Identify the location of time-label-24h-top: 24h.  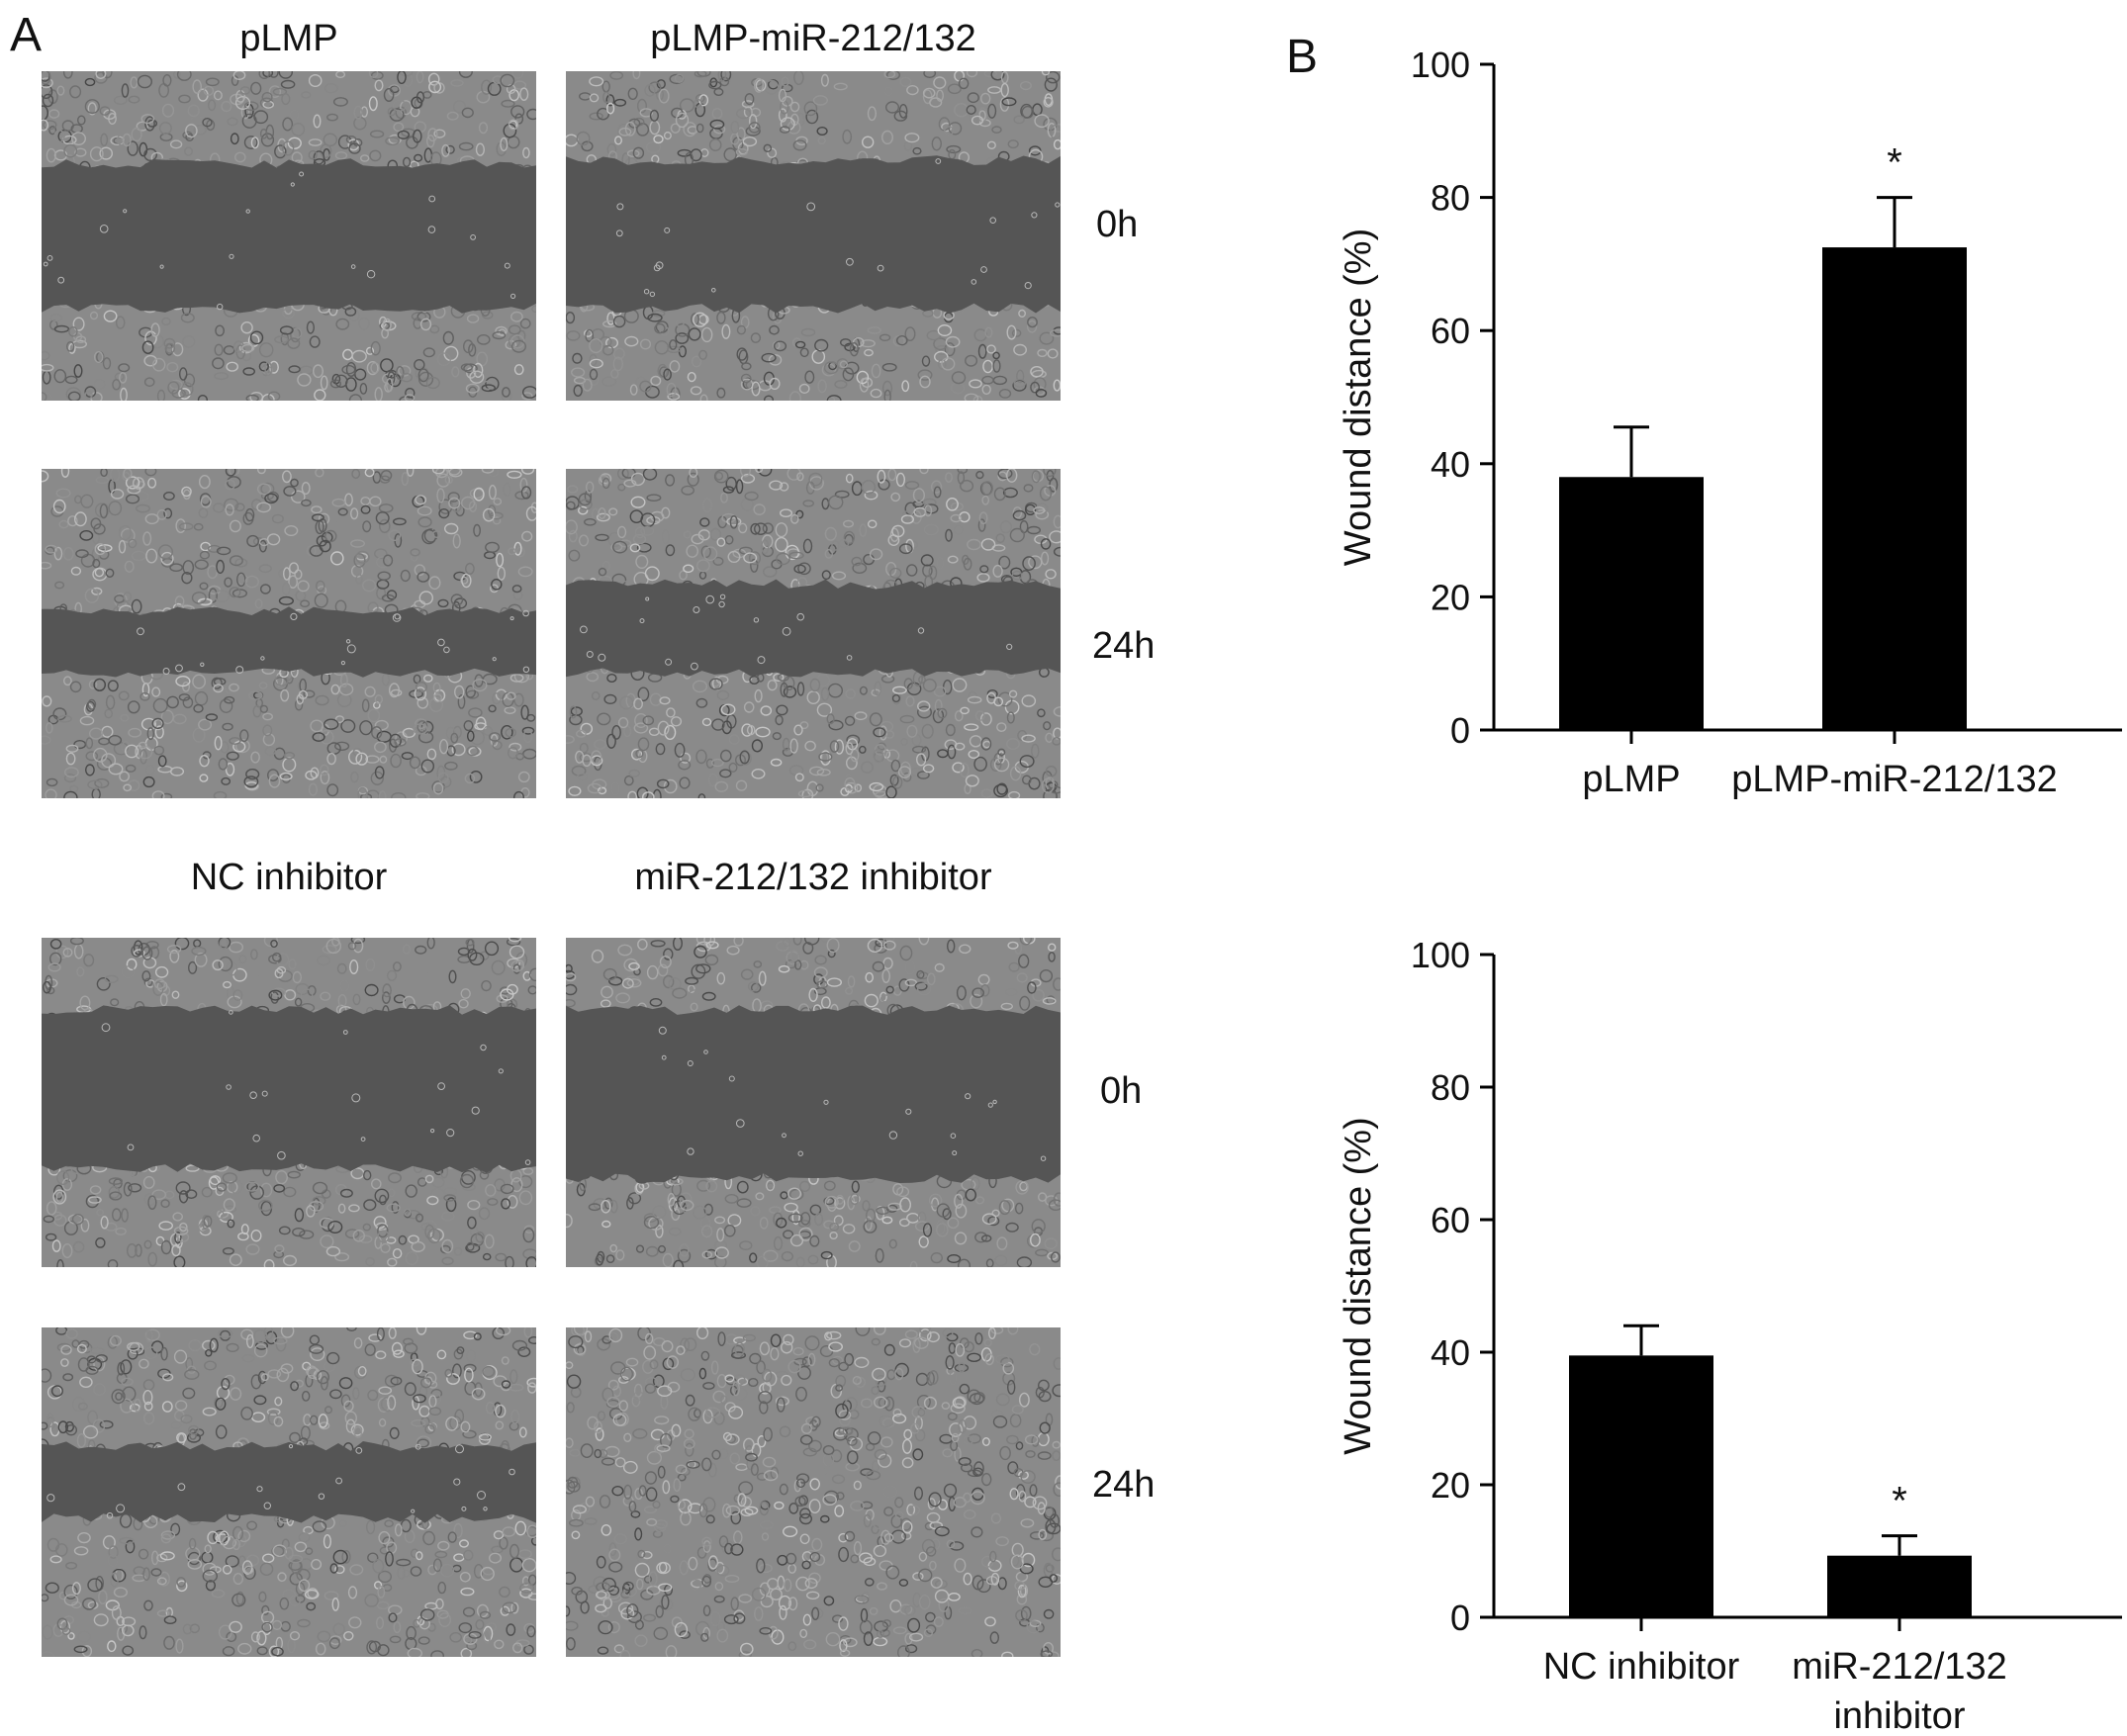
(1124, 646).